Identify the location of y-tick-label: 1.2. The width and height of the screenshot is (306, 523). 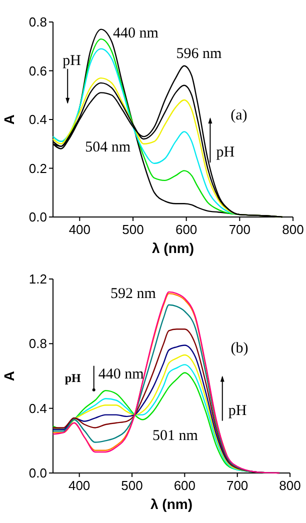
(37, 279).